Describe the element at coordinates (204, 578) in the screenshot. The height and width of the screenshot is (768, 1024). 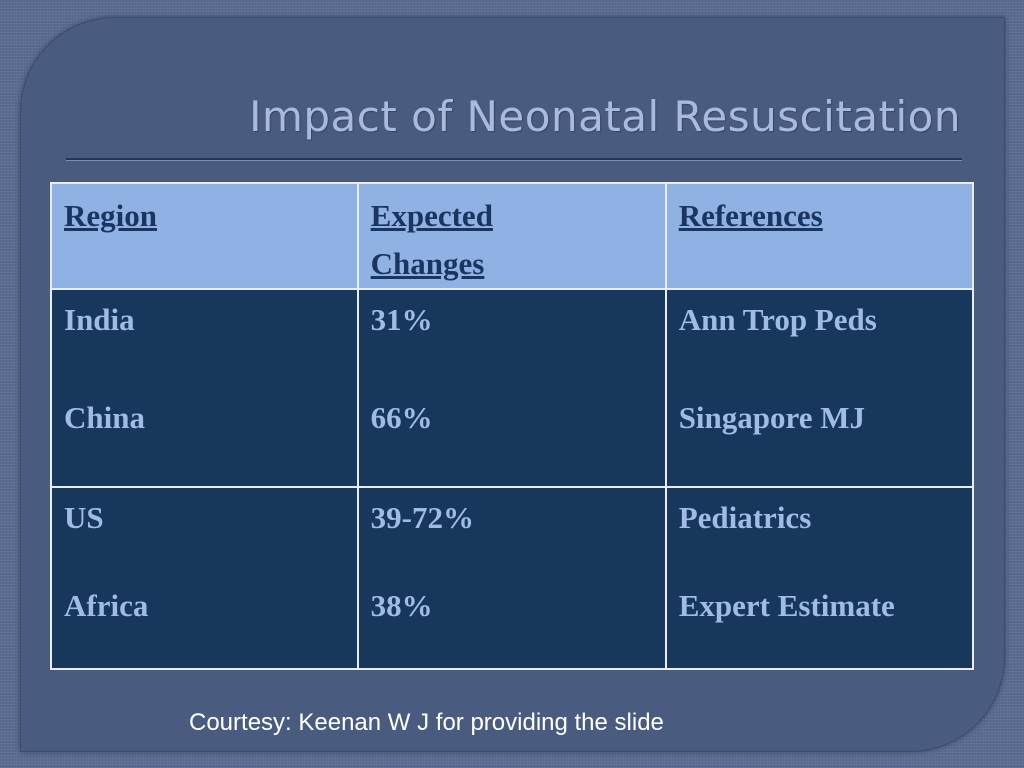
I see `region-cell: US Africa` at that location.